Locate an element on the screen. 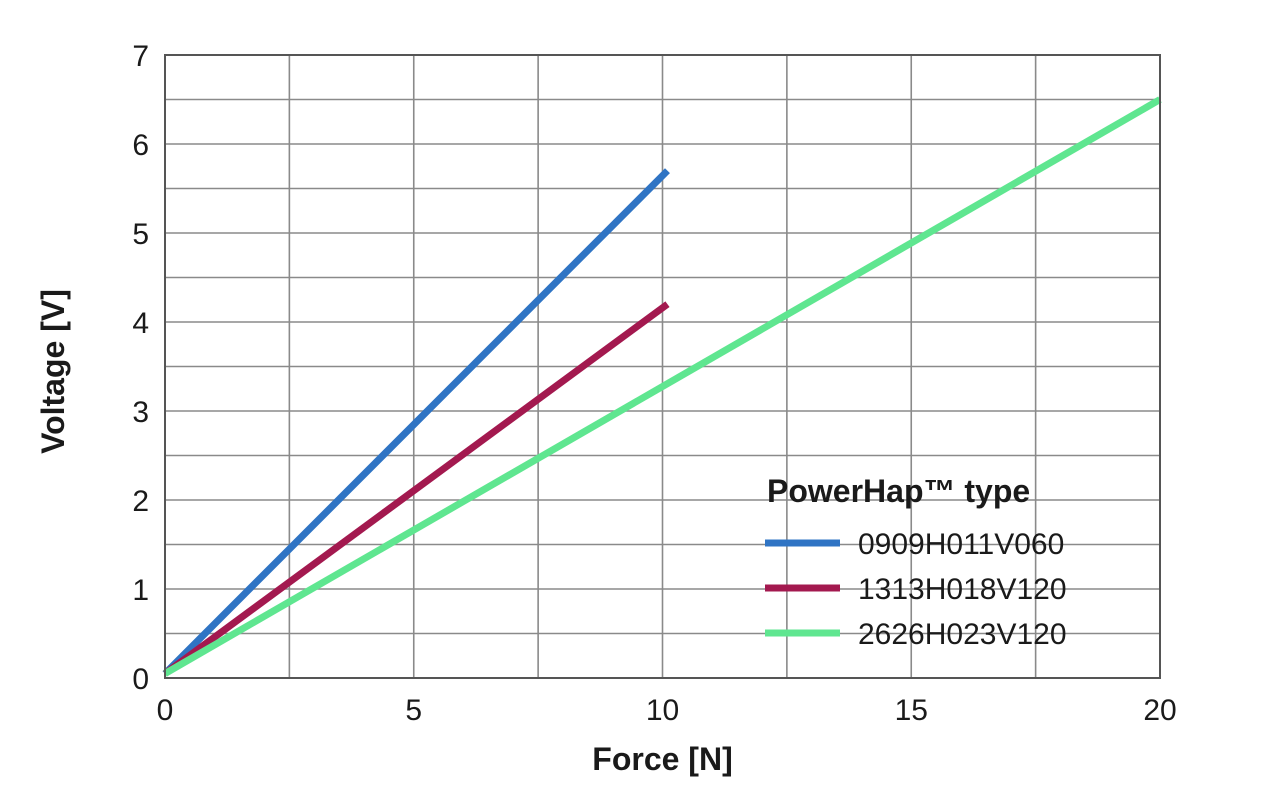 Image resolution: width=1280 pixels, height=802 pixels. x-tick-label: 20 is located at coordinates (1159, 710).